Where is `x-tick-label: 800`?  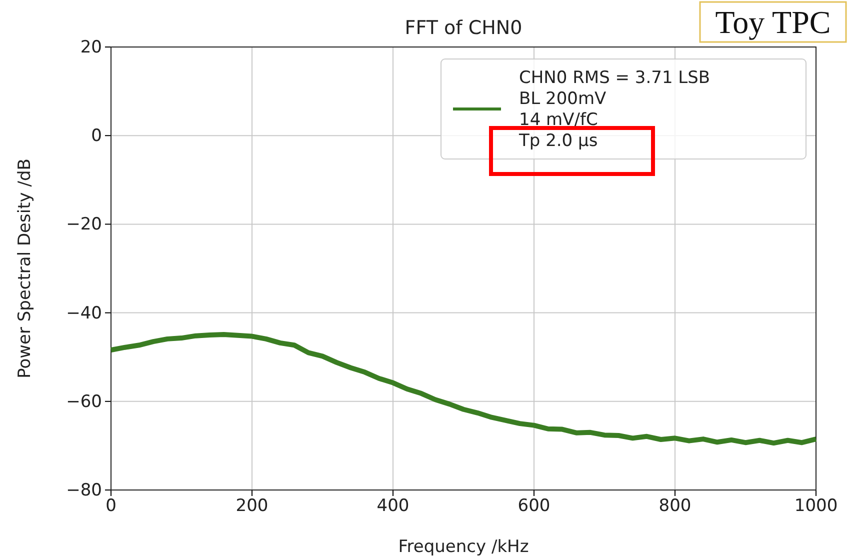 x-tick-label: 800 is located at coordinates (675, 506).